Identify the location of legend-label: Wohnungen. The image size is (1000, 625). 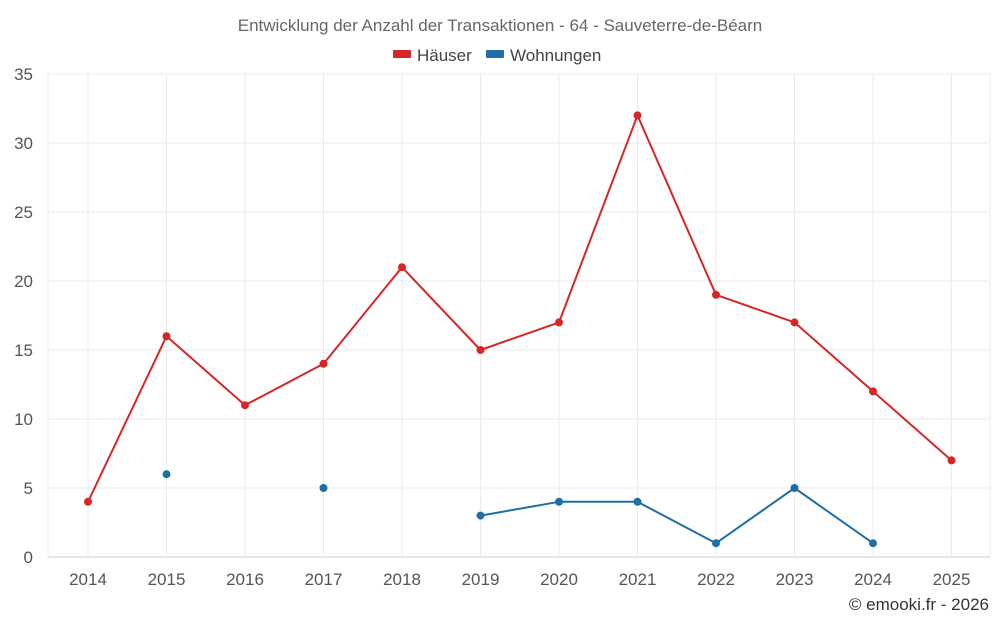
(555, 55).